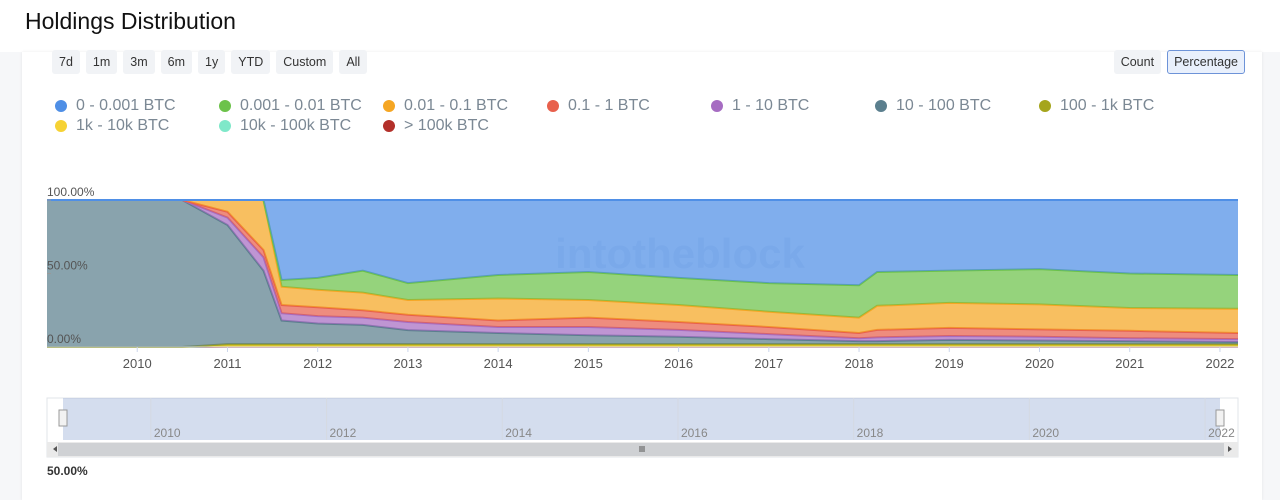  I want to click on x-tick-label: 2015, so click(588, 363).